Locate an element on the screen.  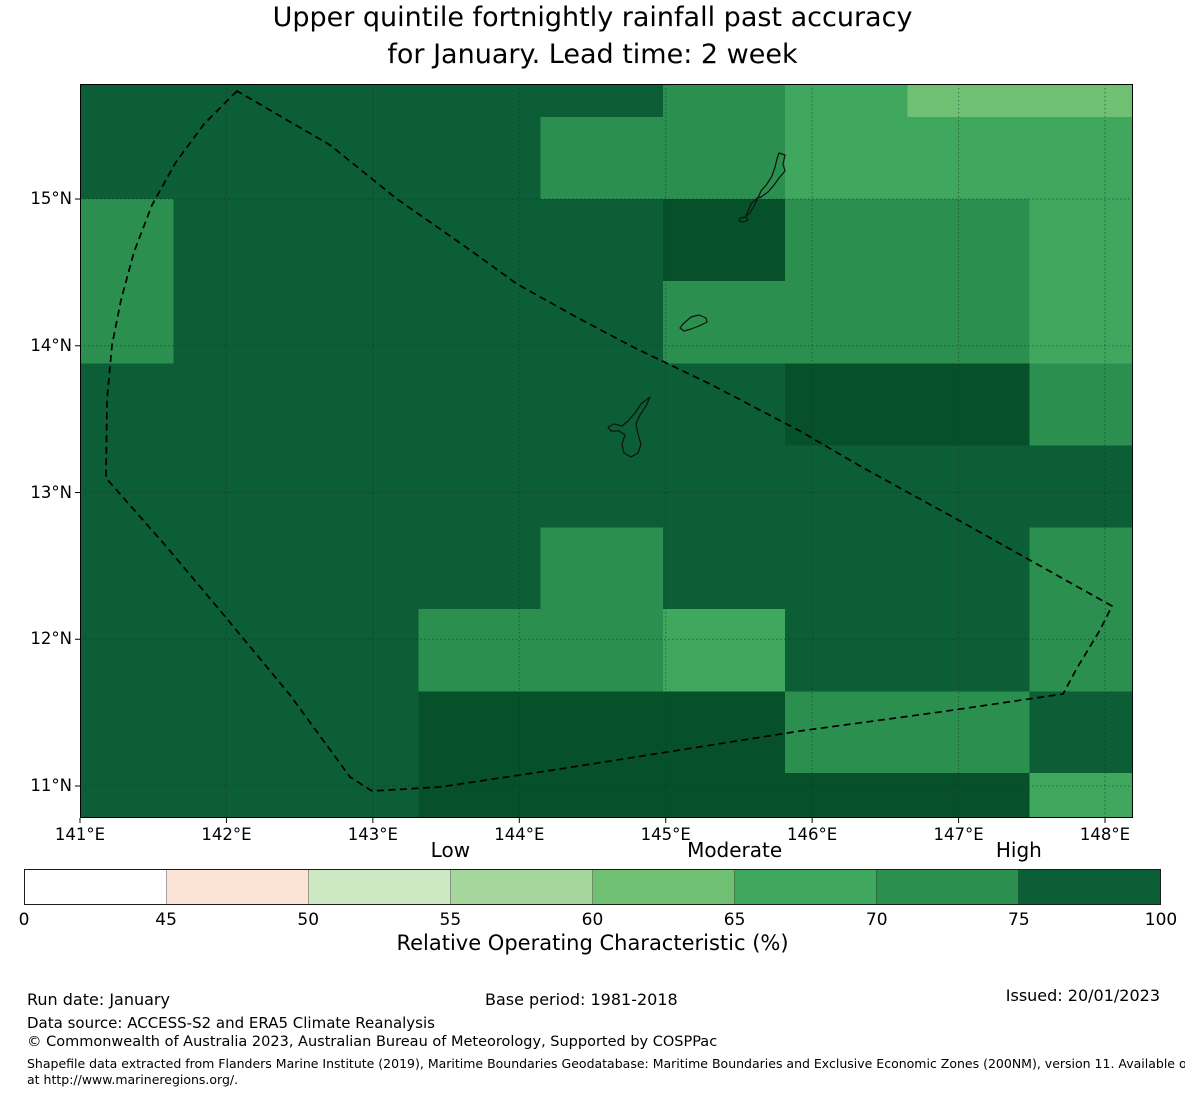
island-saipan is located at coordinates (771, 175).